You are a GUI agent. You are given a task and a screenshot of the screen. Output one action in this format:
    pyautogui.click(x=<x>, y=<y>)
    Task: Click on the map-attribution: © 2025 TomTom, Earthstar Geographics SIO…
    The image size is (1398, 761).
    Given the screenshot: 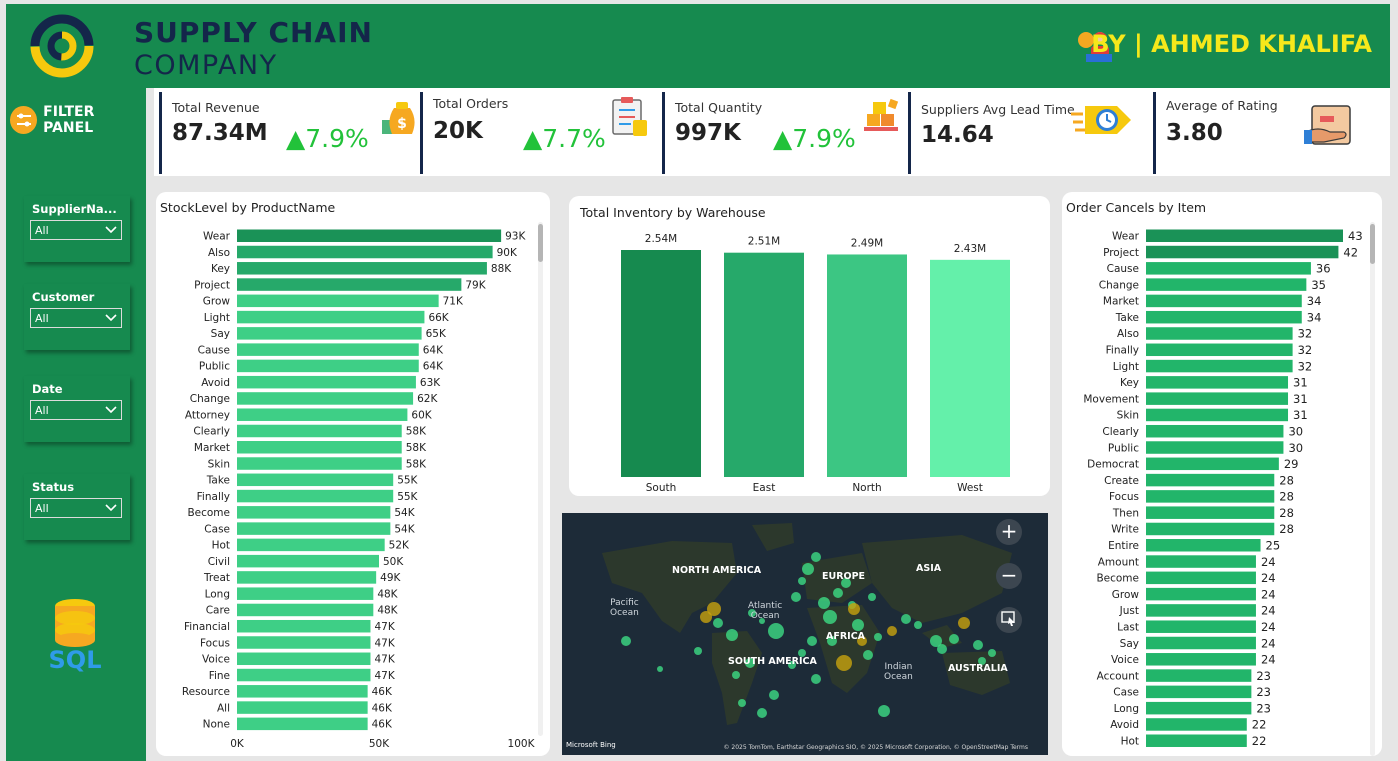 What is the action you would take?
    pyautogui.click(x=876, y=747)
    